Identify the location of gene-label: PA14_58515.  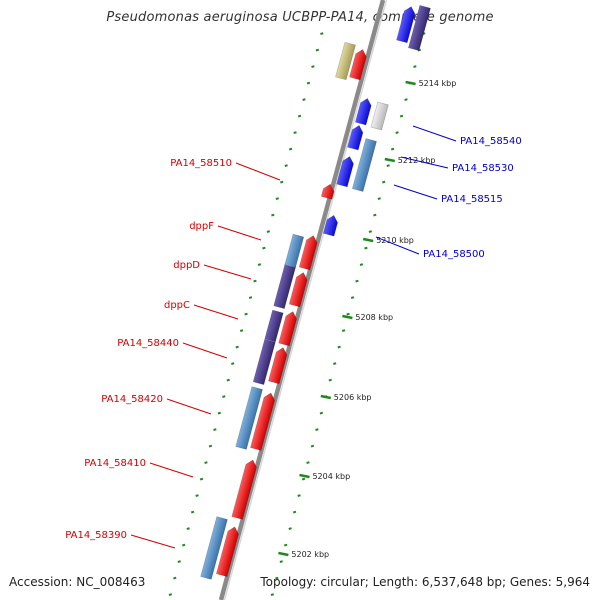
(472, 199).